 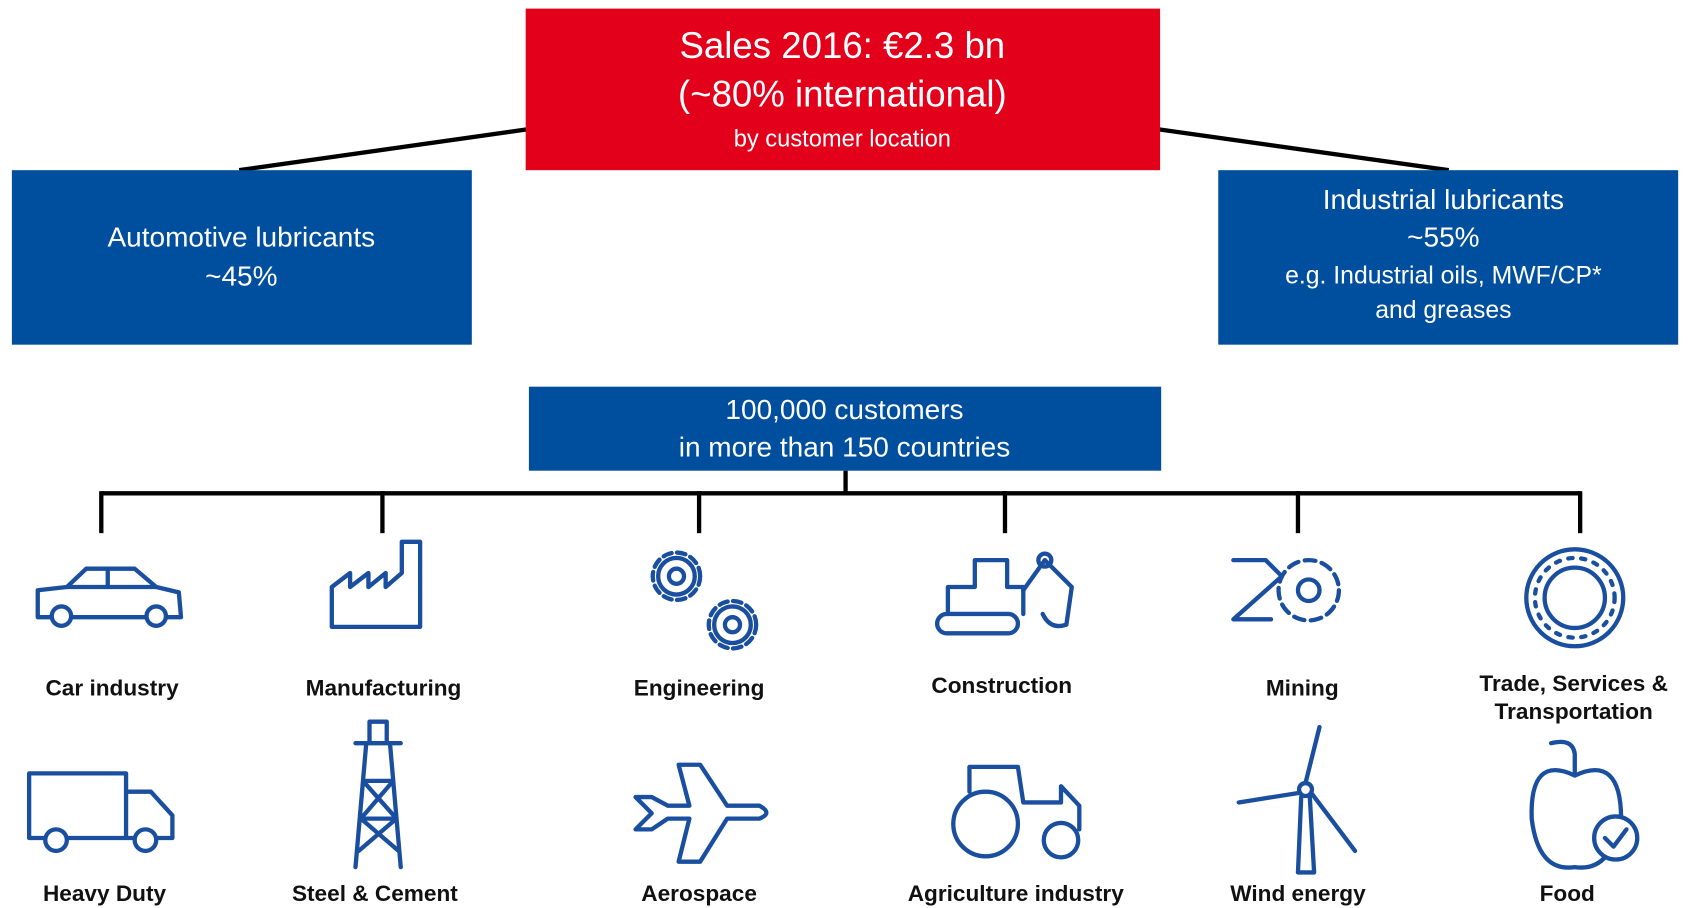 I want to click on label: in more than 150 countries, so click(x=845, y=447).